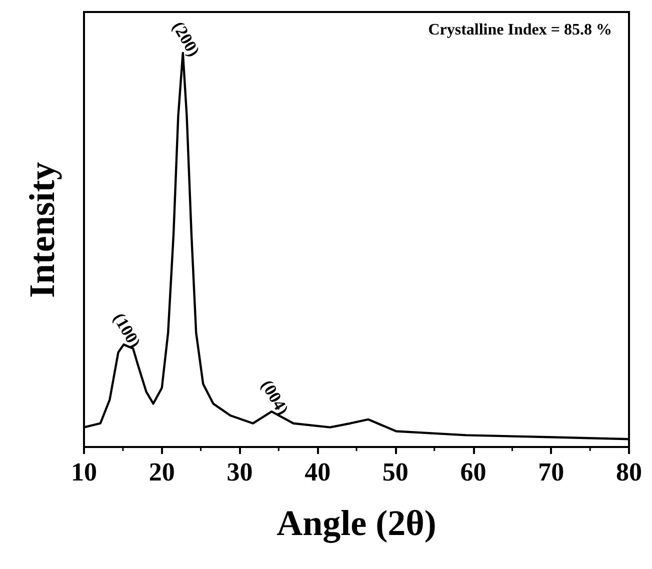 This screenshot has width=652, height=569. I want to click on x-tick-label: 10, so click(84, 472).